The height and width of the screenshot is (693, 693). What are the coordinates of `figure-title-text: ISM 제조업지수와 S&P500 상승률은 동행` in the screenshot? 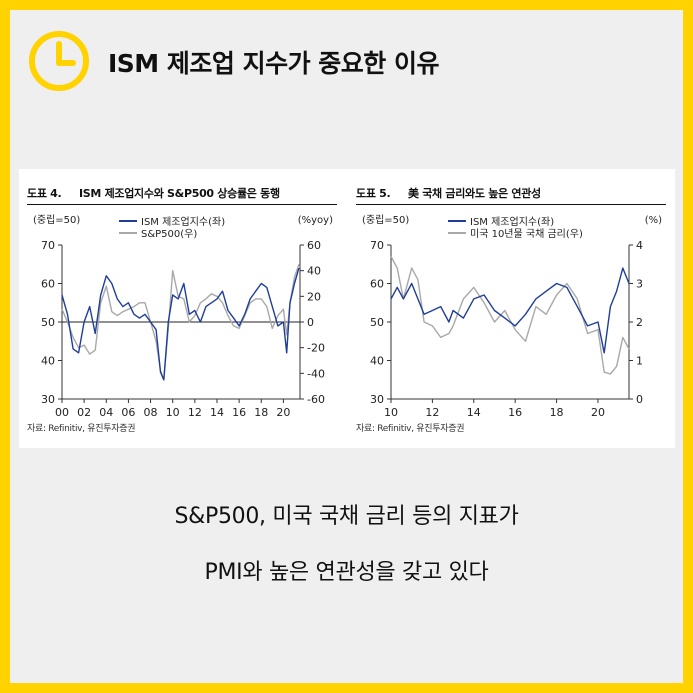 It's located at (179, 193).